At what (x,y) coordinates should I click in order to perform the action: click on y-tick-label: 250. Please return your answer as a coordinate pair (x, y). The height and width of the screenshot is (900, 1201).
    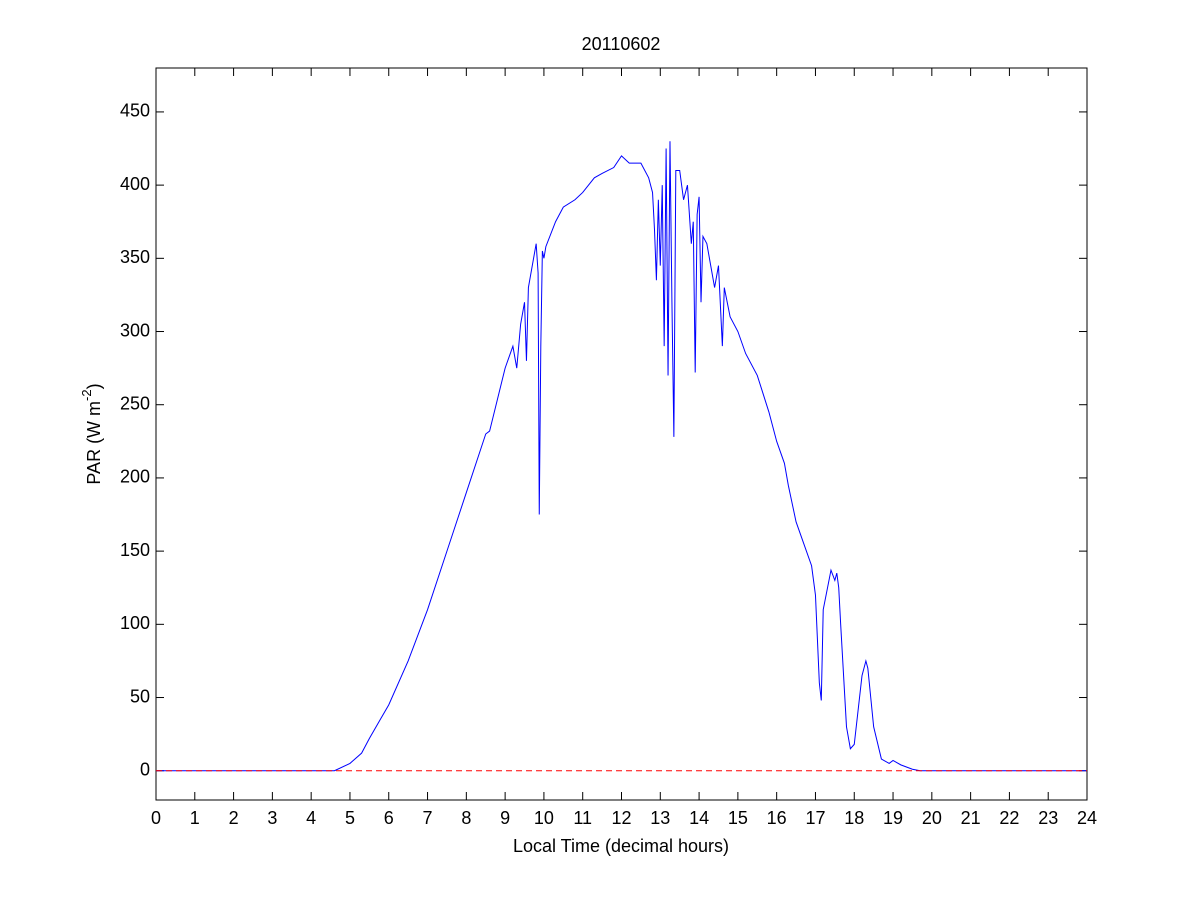
    Looking at the image, I should click on (135, 403).